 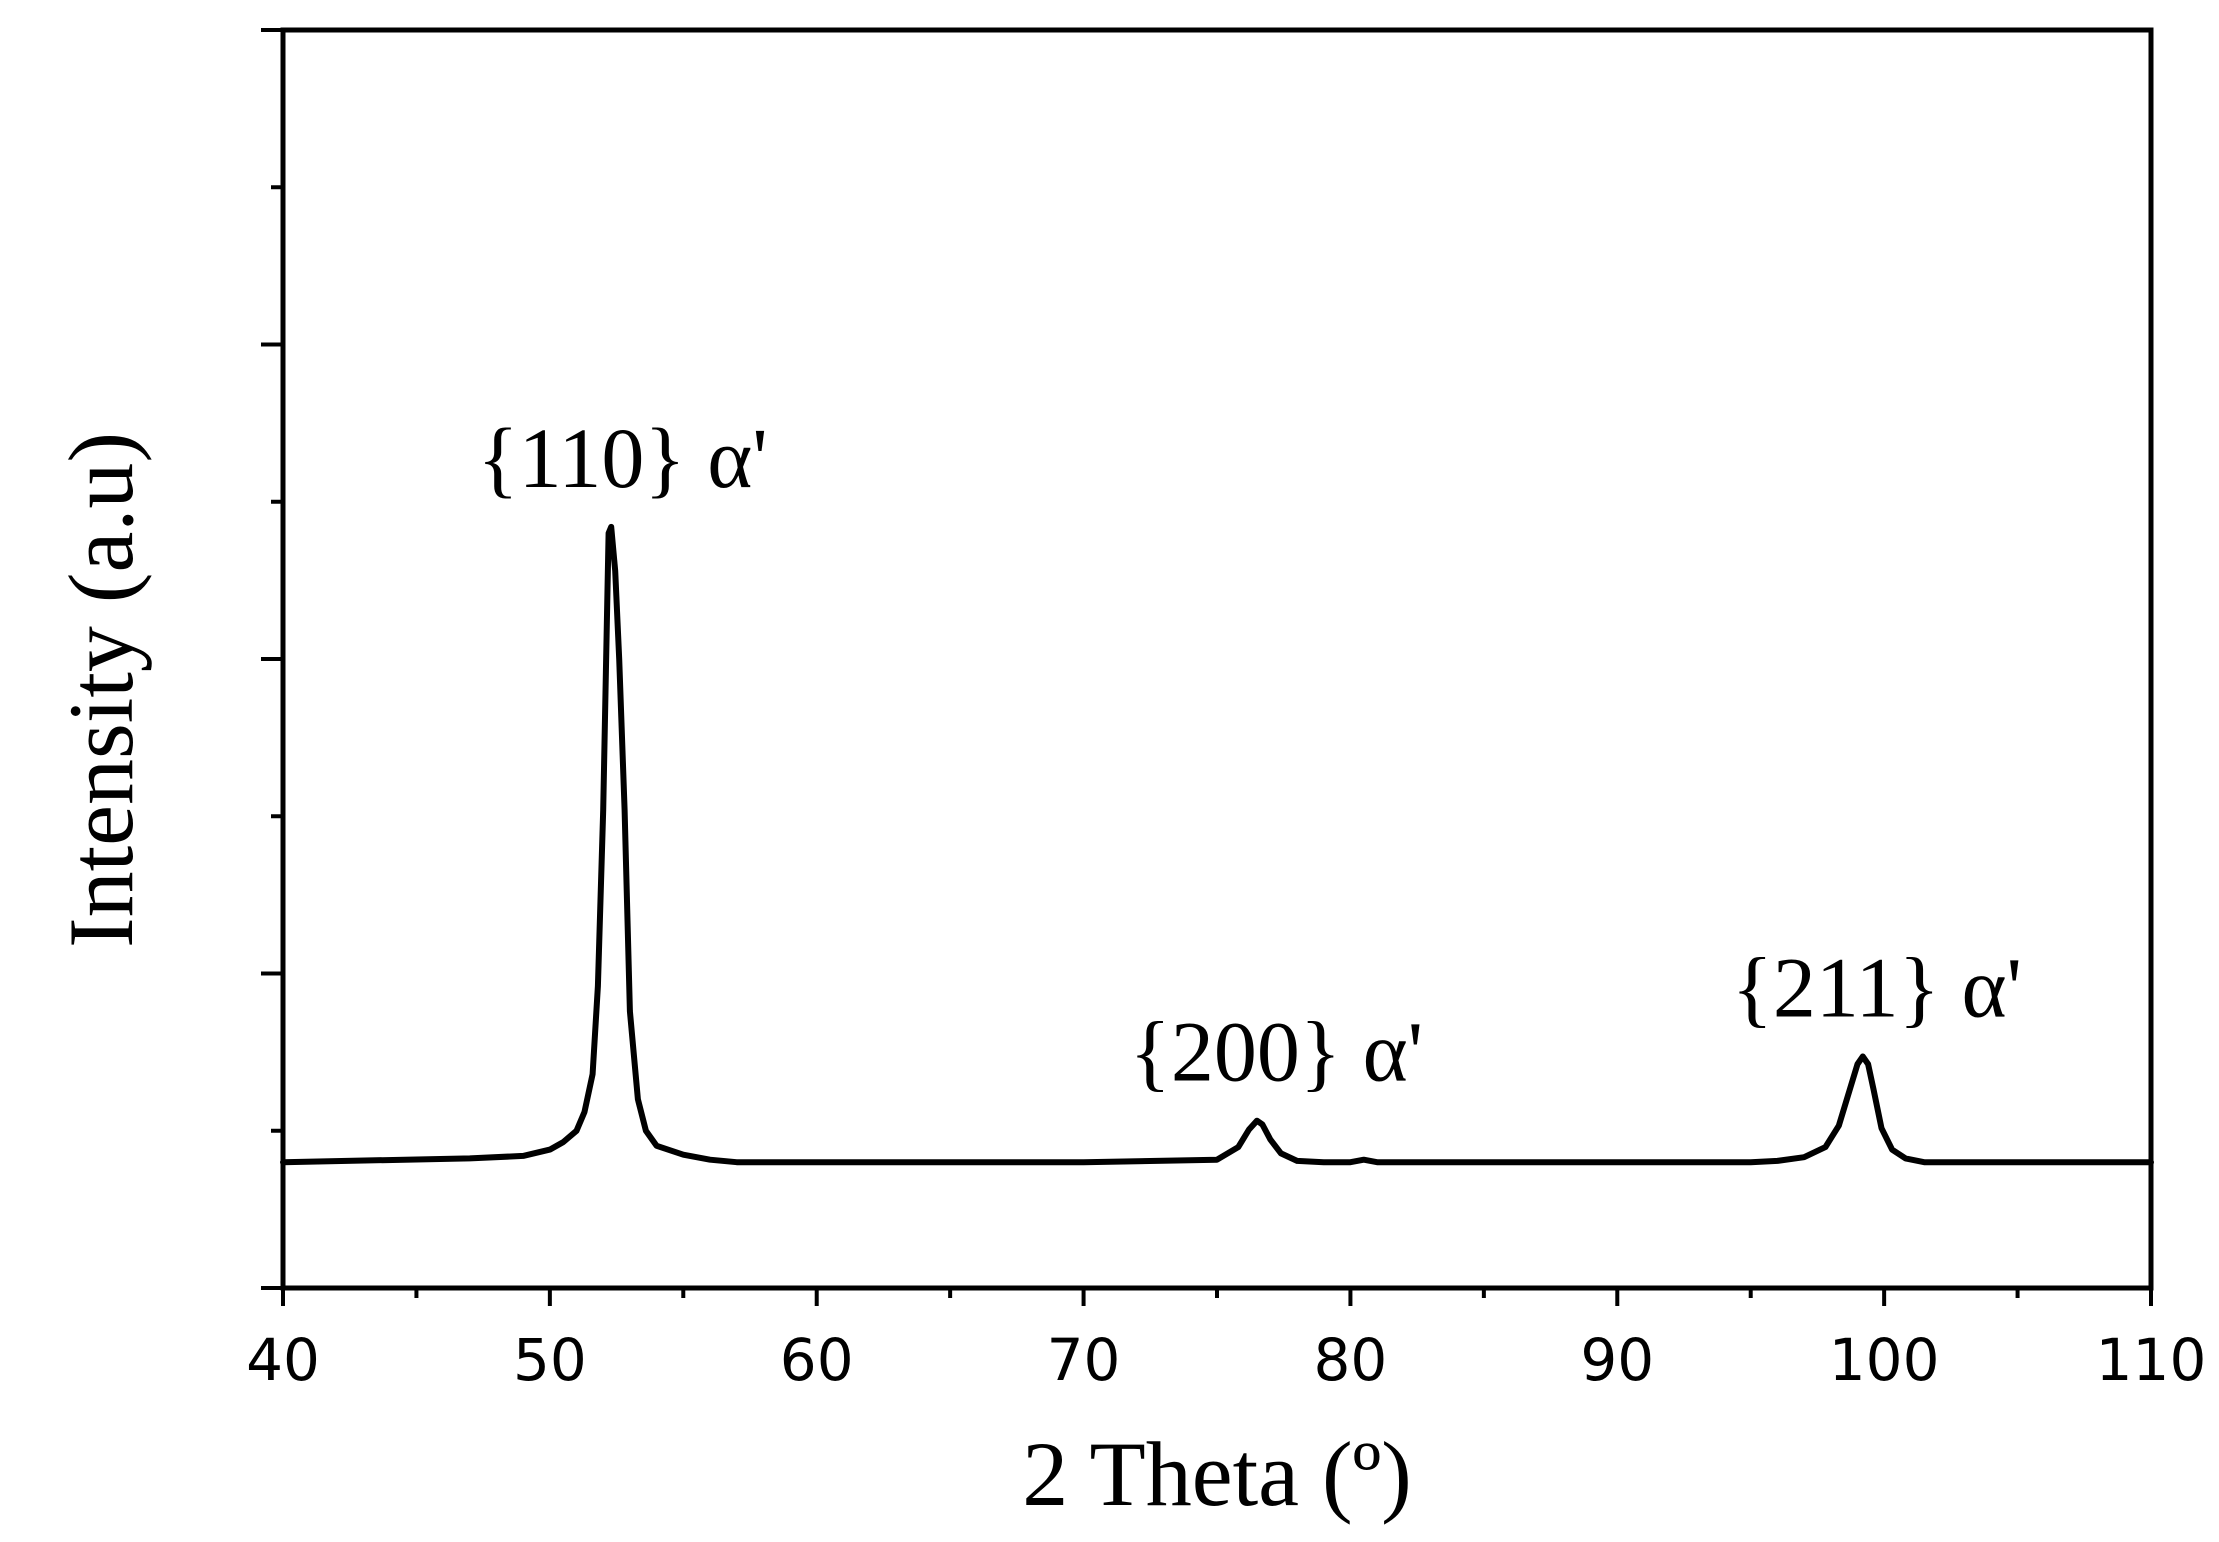 I want to click on x-tick-label: 110, so click(x=2151, y=1360).